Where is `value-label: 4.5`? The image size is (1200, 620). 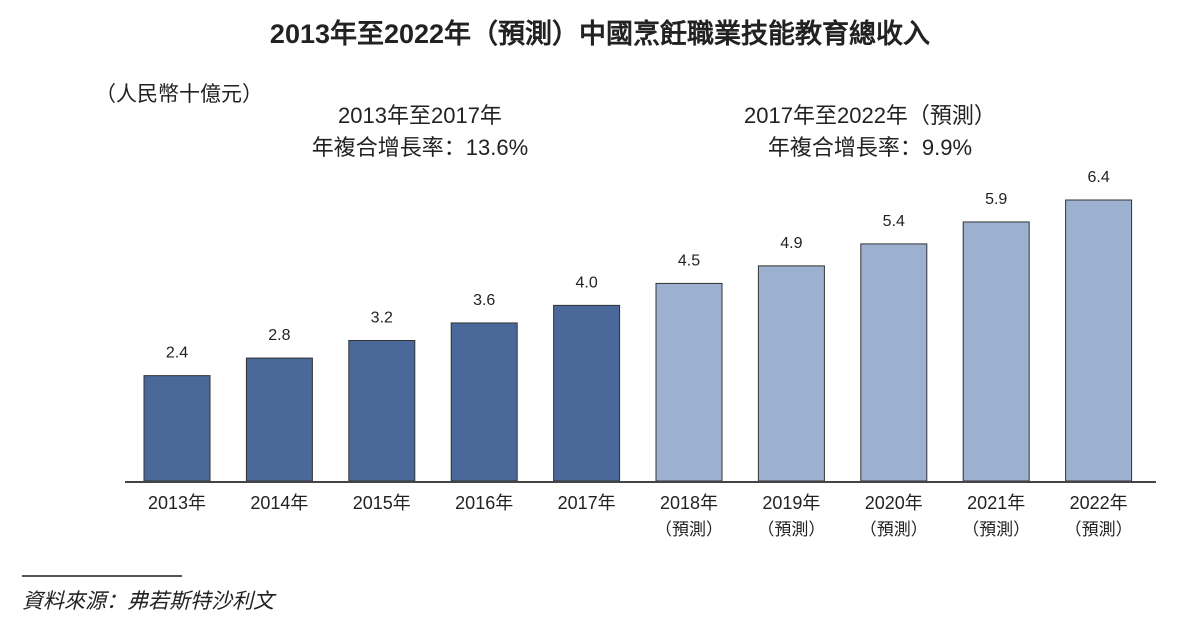
value-label: 4.5 is located at coordinates (689, 260).